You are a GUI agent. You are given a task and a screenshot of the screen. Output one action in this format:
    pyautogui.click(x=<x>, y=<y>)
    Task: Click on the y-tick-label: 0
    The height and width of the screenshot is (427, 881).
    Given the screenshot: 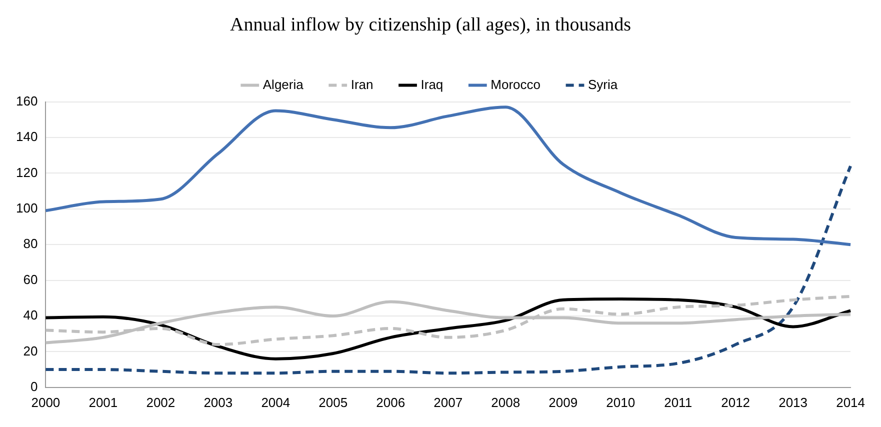 What is the action you would take?
    pyautogui.click(x=34, y=386)
    